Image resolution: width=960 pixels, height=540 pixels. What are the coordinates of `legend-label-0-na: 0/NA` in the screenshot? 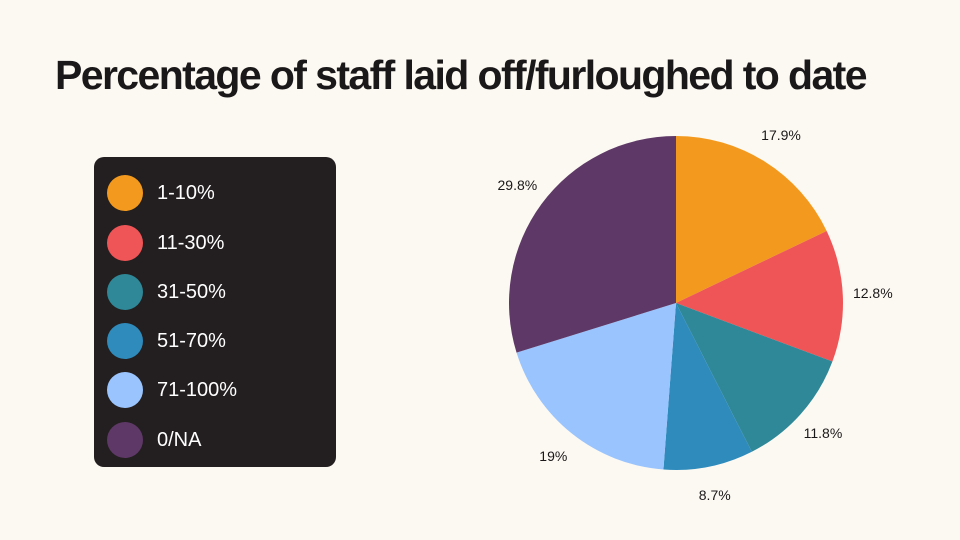 It's located at (179, 439).